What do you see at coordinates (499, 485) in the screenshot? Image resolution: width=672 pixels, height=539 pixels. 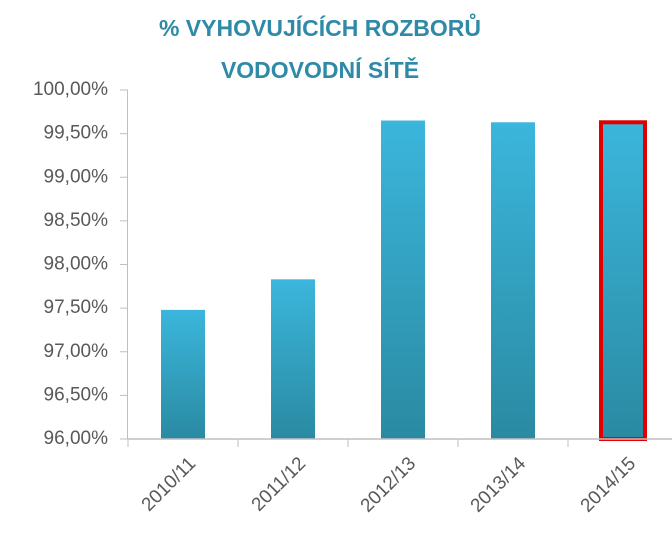 I see `x-tick-label: 2013/14` at bounding box center [499, 485].